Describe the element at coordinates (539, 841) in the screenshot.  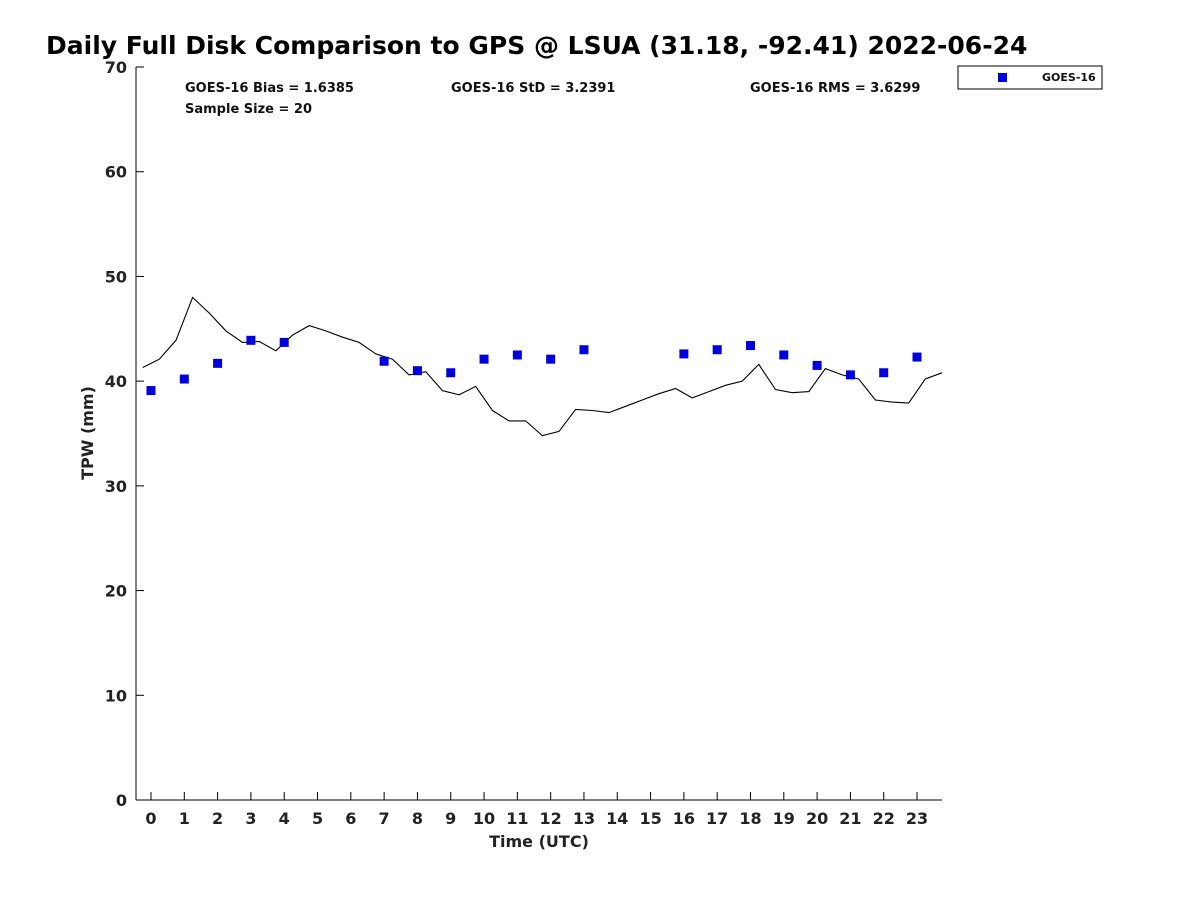
I see `x-axis-label: Time (UTC)` at that location.